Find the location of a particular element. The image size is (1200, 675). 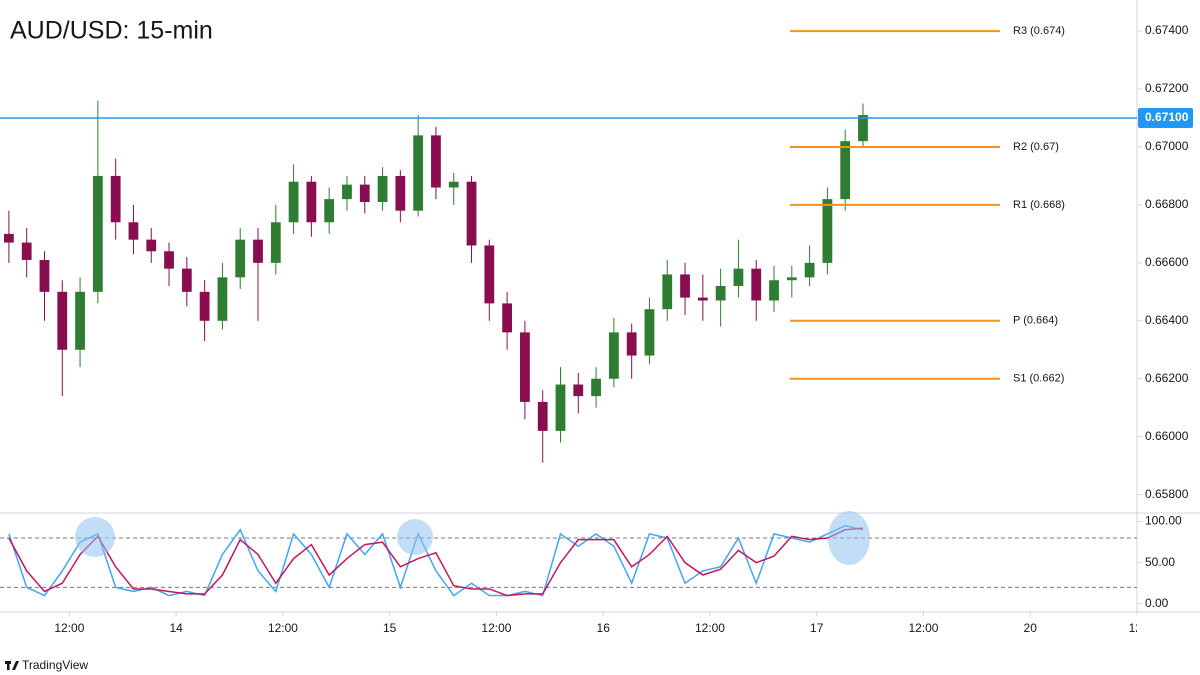

x-tick-label: 17 is located at coordinates (817, 628).